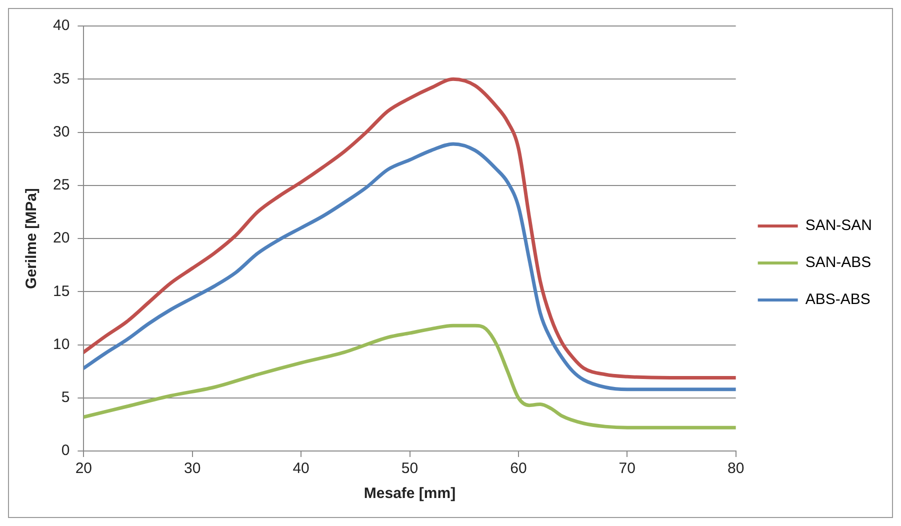 This screenshot has width=901, height=526. I want to click on x-tick-label: 30, so click(192, 469).